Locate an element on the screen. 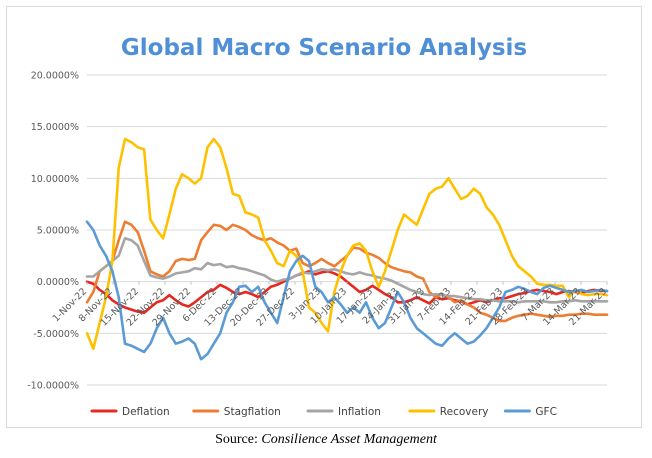 The height and width of the screenshot is (458, 652). source-name: Consilience Asset Management is located at coordinates (349, 439).